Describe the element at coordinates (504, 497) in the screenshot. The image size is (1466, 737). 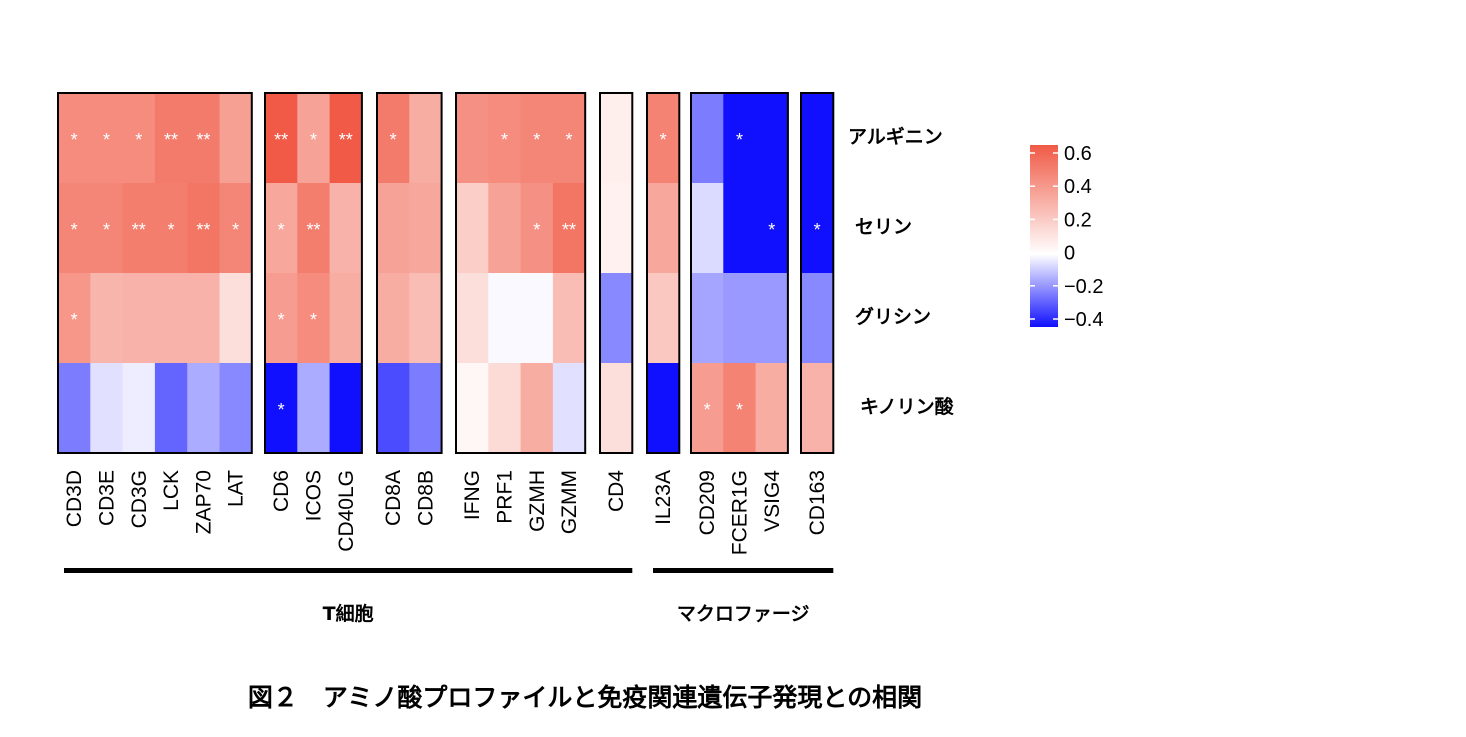
I see `gene-label: PRF1` at that location.